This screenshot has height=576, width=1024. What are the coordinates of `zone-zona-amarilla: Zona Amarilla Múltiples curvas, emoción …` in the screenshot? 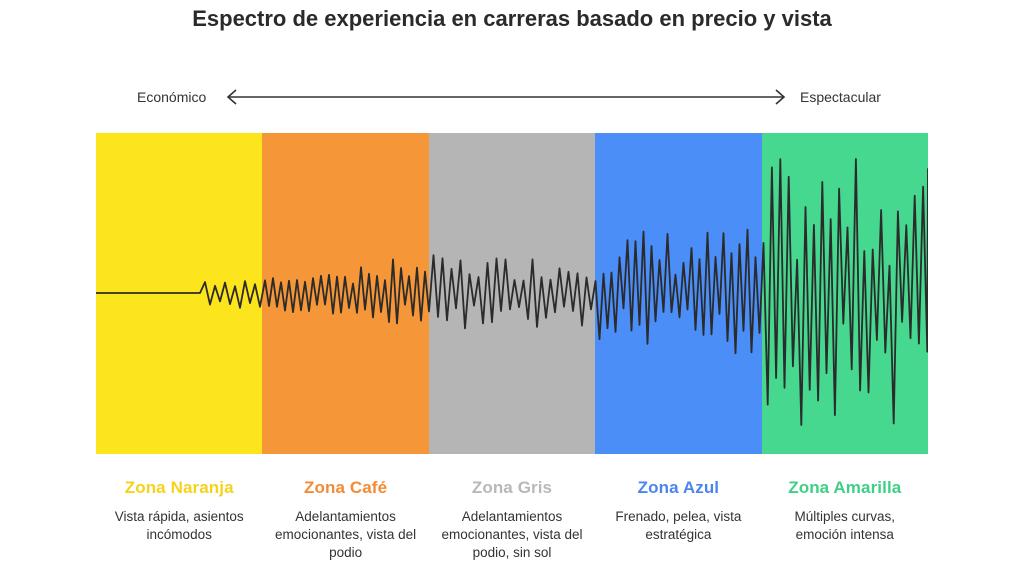 It's located at (845, 511).